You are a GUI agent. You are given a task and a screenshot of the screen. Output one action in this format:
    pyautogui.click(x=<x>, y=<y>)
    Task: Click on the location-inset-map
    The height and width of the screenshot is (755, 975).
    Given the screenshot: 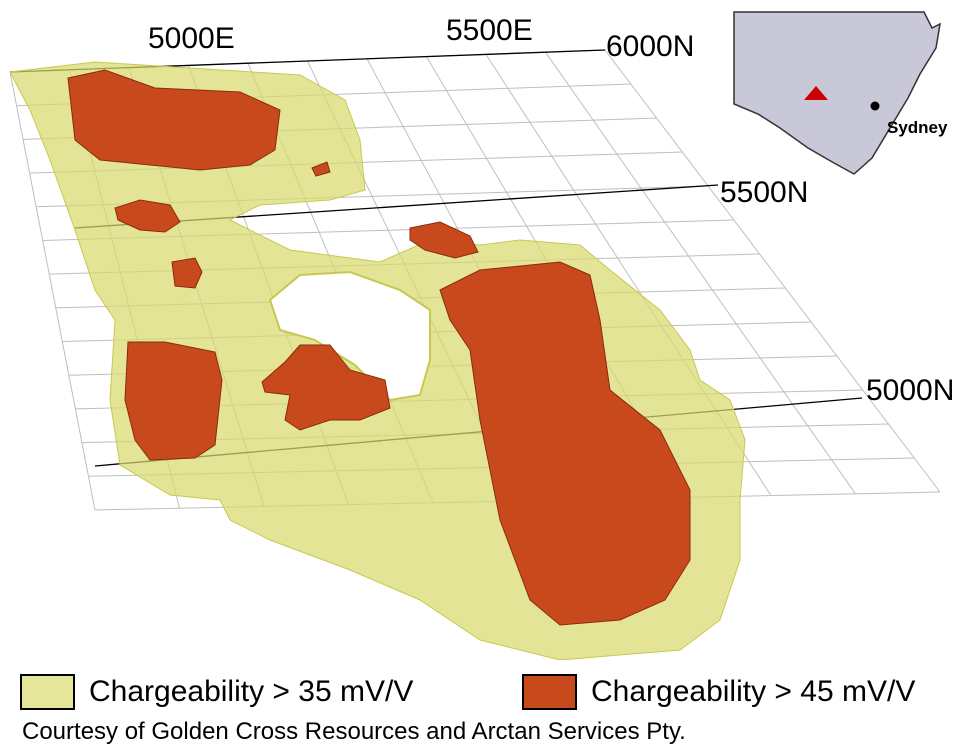 What is the action you would take?
    pyautogui.click(x=837, y=93)
    